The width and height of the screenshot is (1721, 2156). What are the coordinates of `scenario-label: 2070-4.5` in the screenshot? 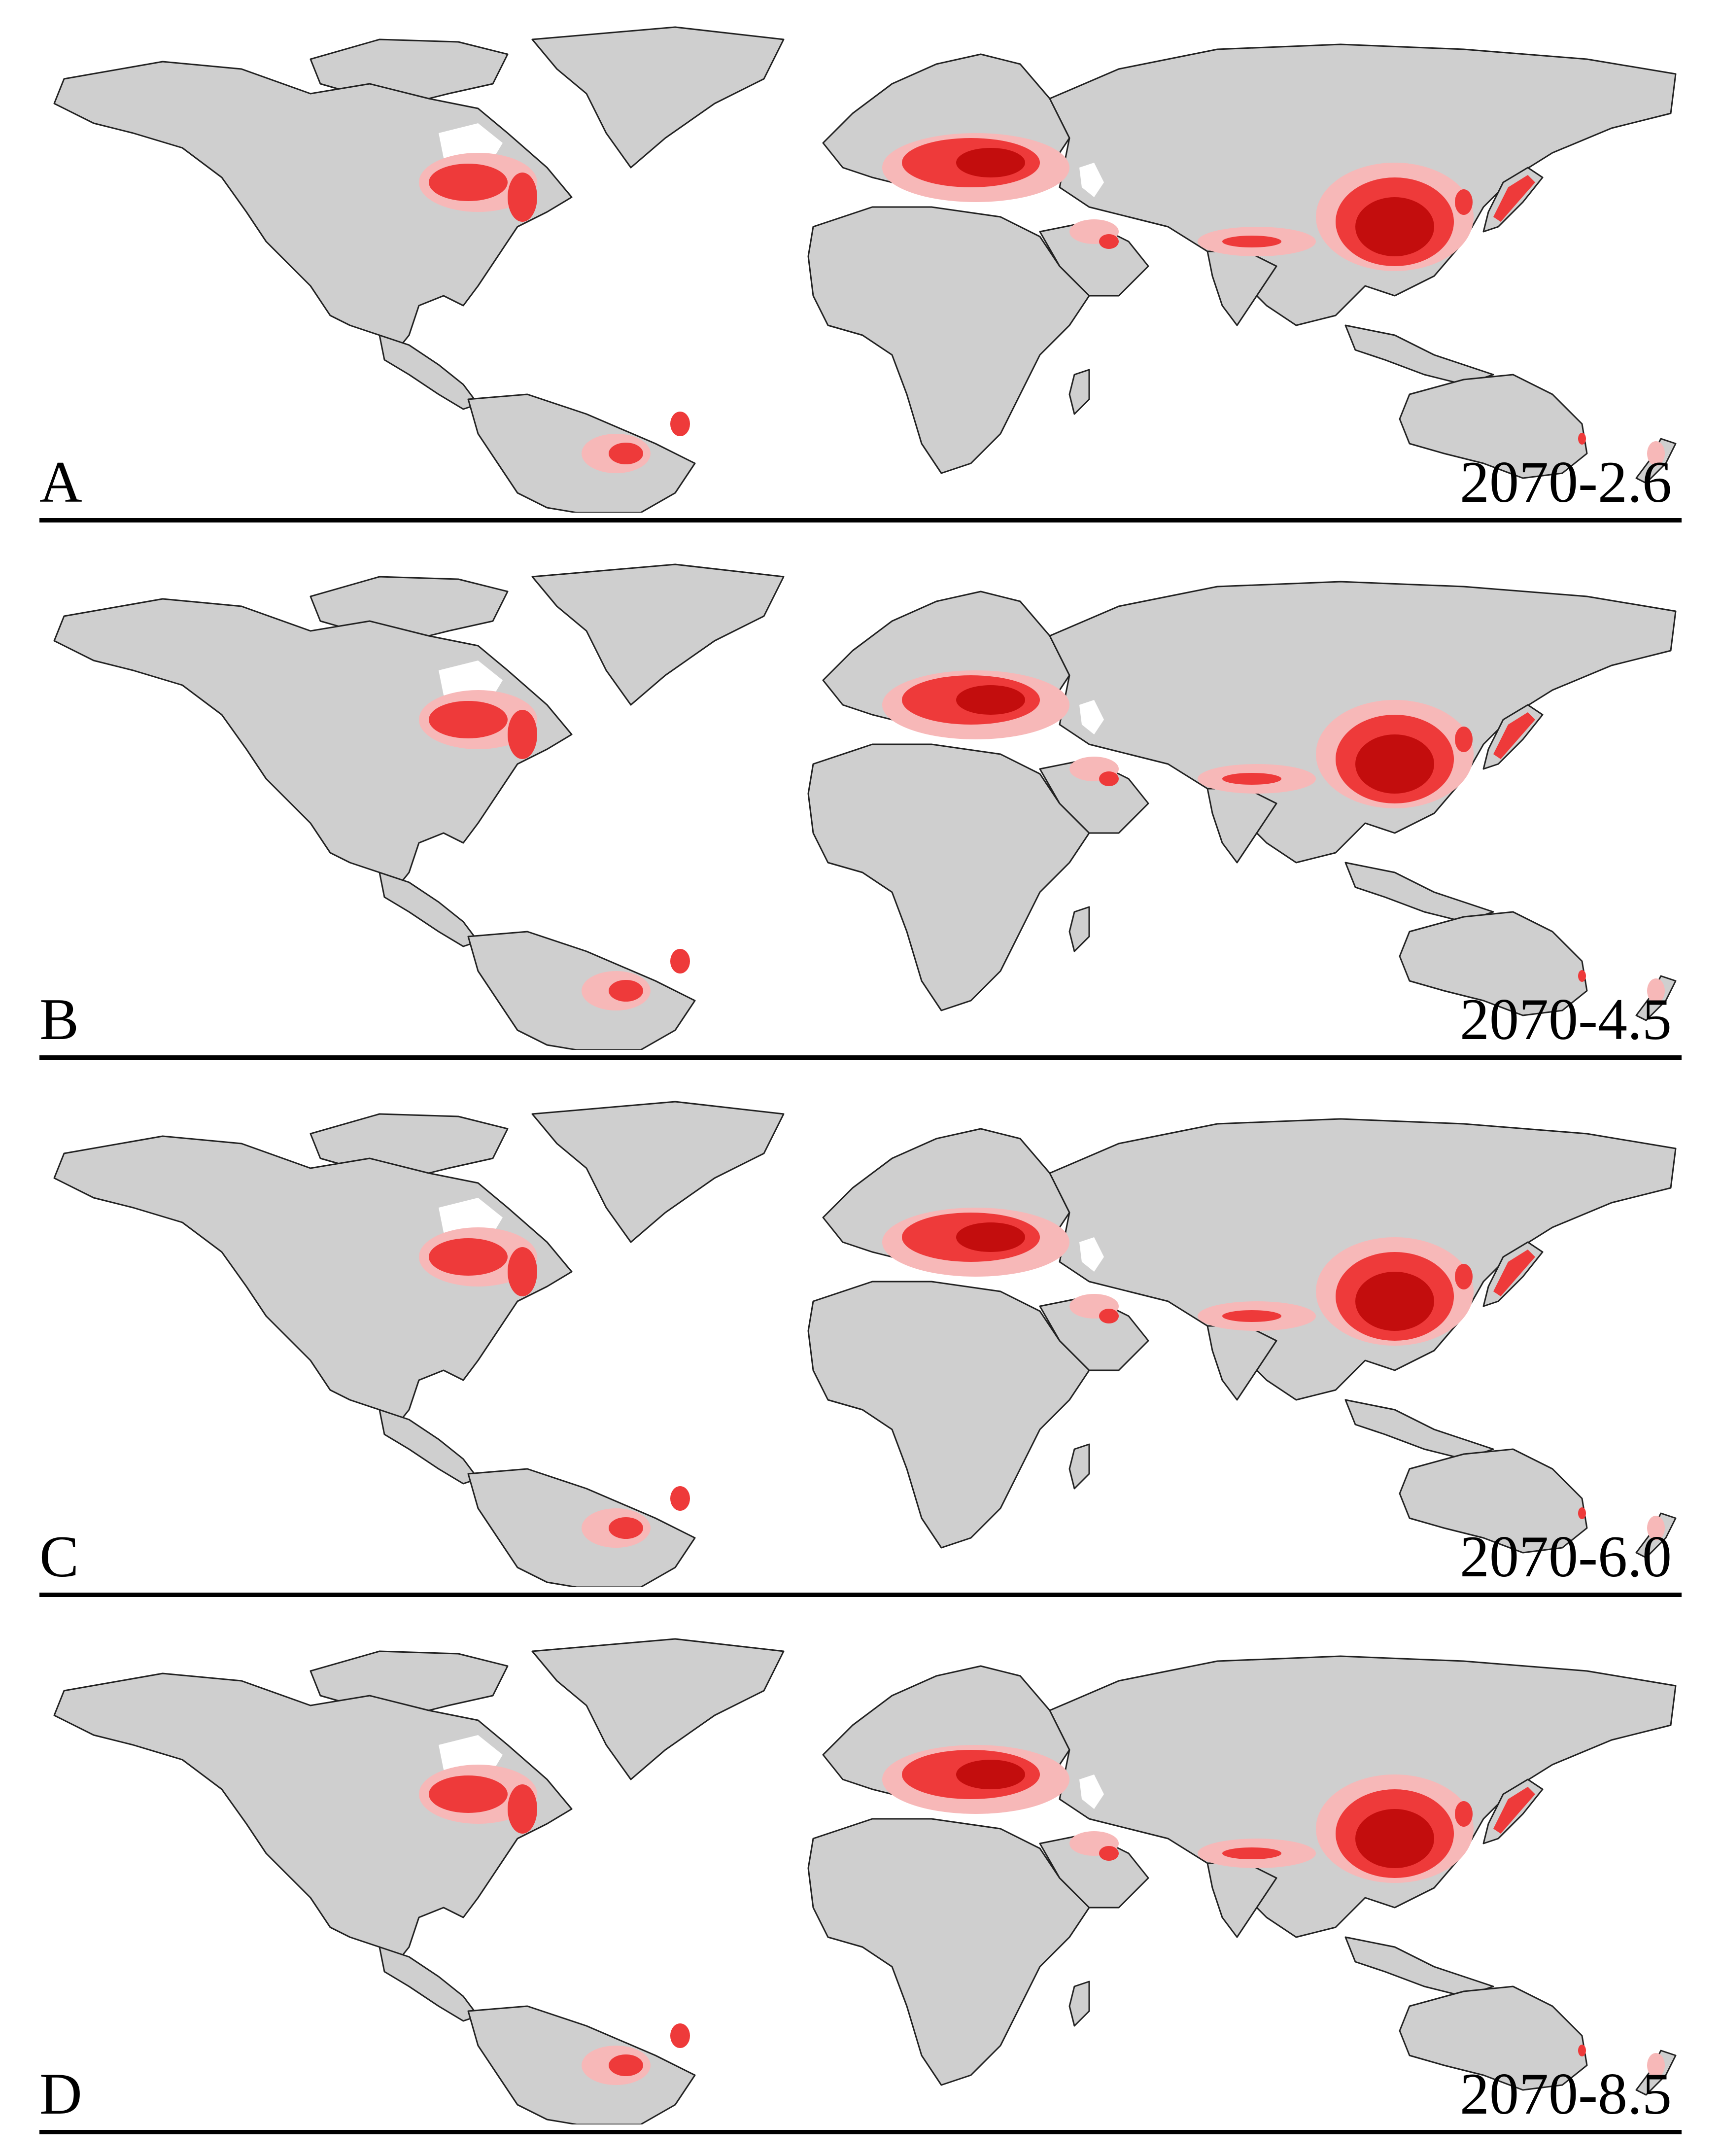 It's located at (1566, 1019).